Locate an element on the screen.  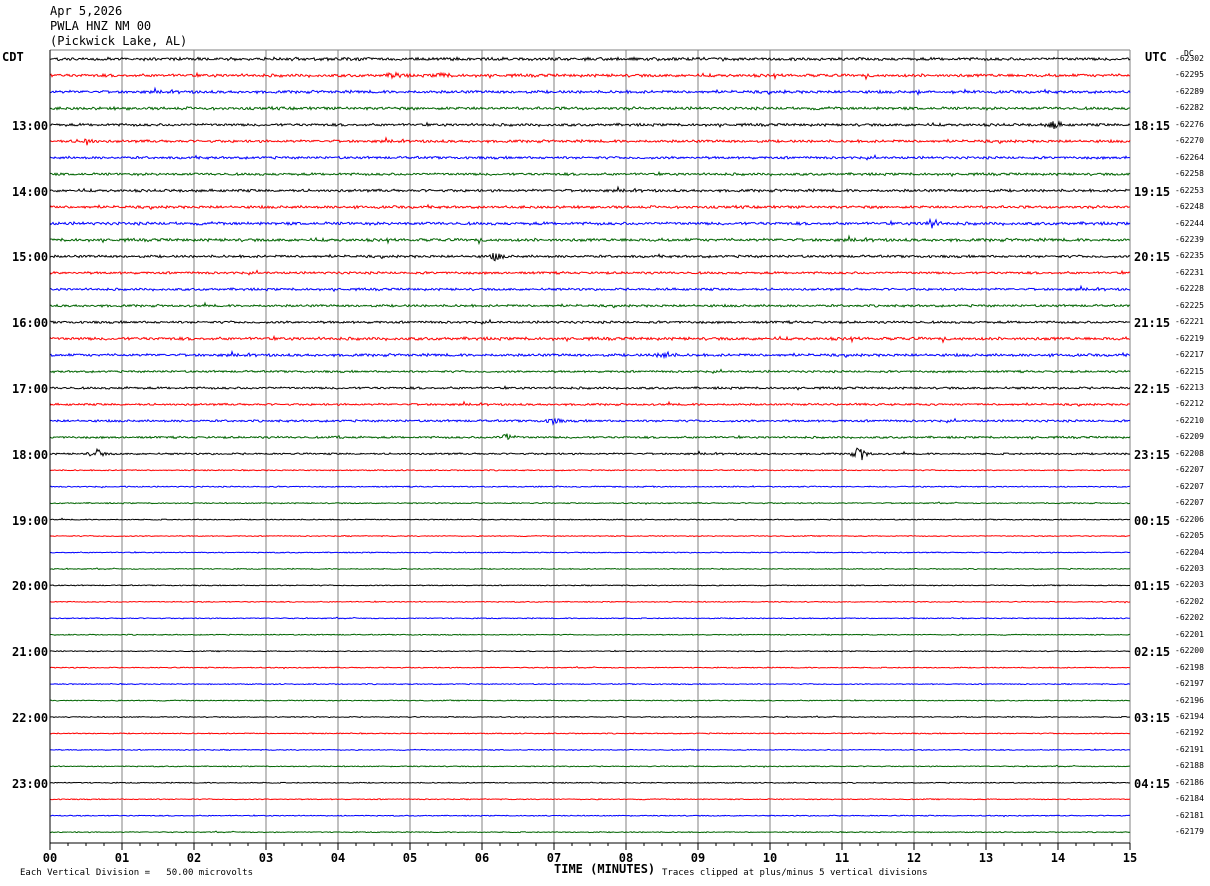
dc-offset-label-2: -62289 is located at coordinates (1189, 91).